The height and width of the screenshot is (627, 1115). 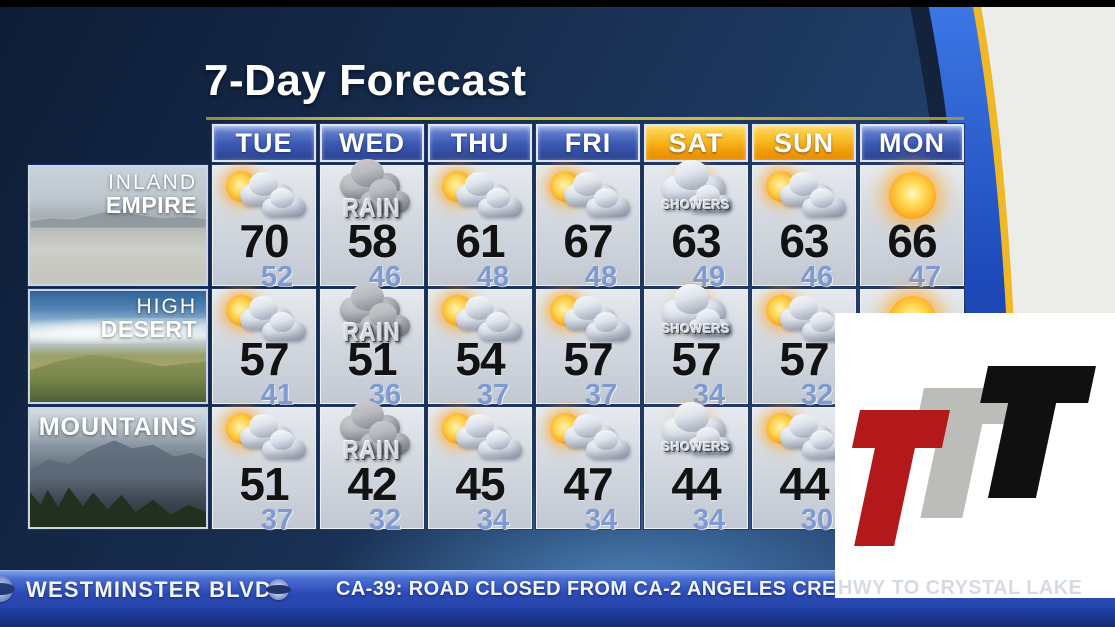 I want to click on low-temp: 52, so click(x=277, y=277).